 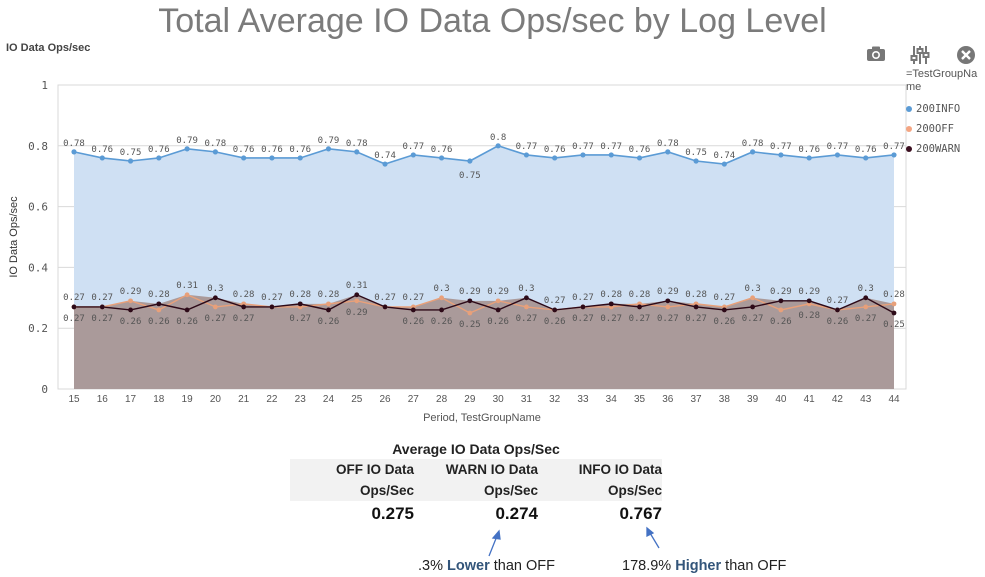 I want to click on data-label-200info: 0.79, so click(x=329, y=141).